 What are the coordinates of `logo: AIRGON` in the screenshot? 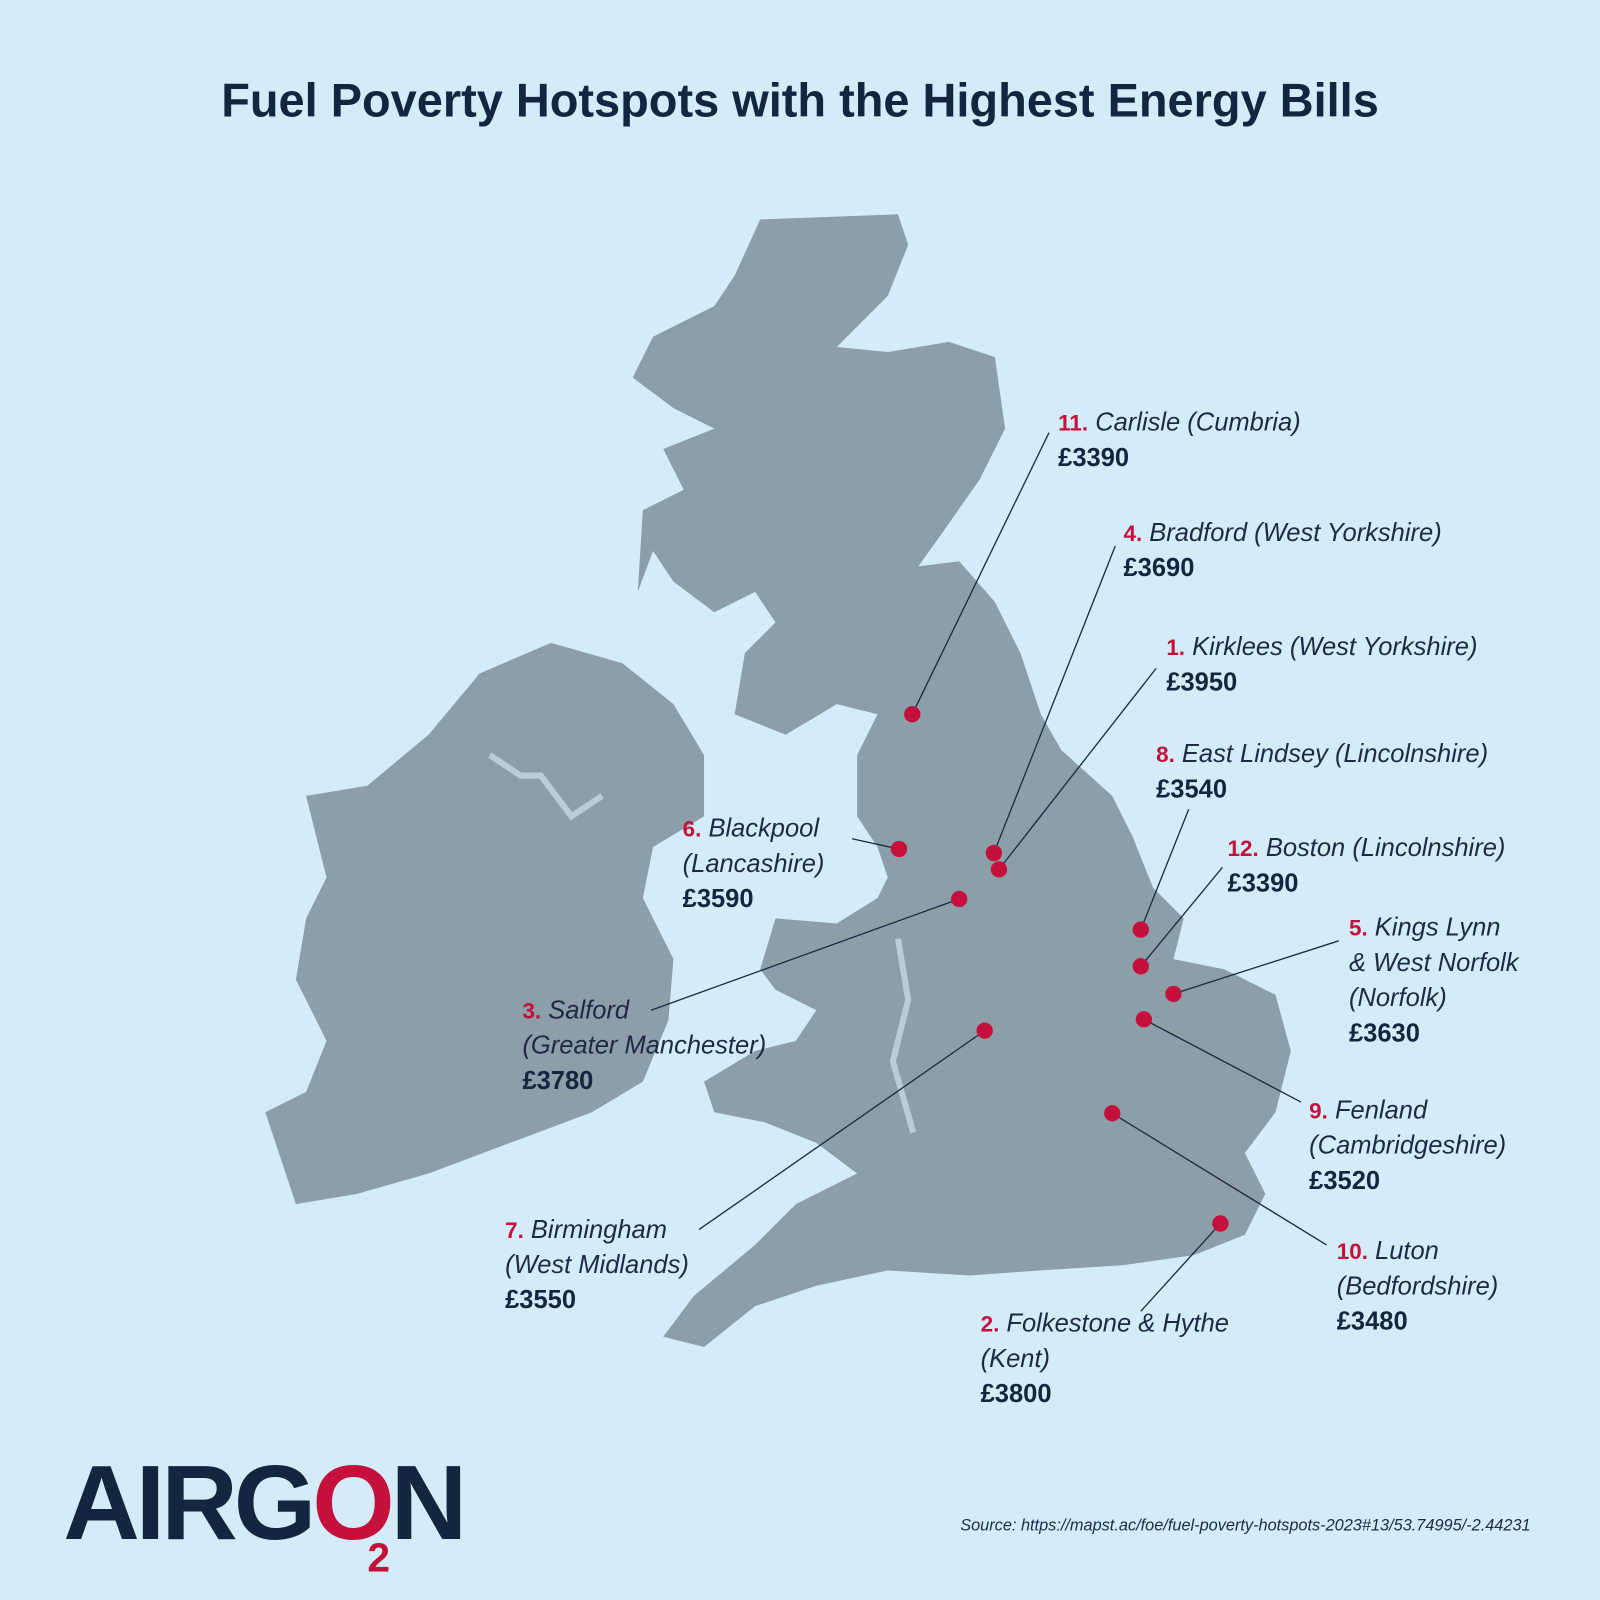 It's located at (263, 1503).